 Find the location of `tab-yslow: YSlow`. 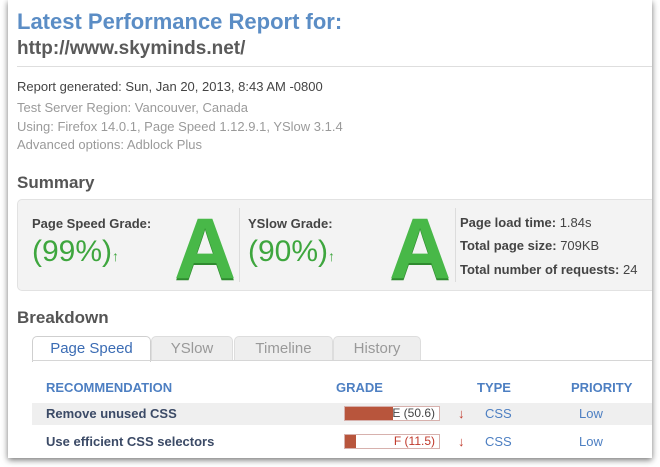

tab-yslow: YSlow is located at coordinates (192, 348).